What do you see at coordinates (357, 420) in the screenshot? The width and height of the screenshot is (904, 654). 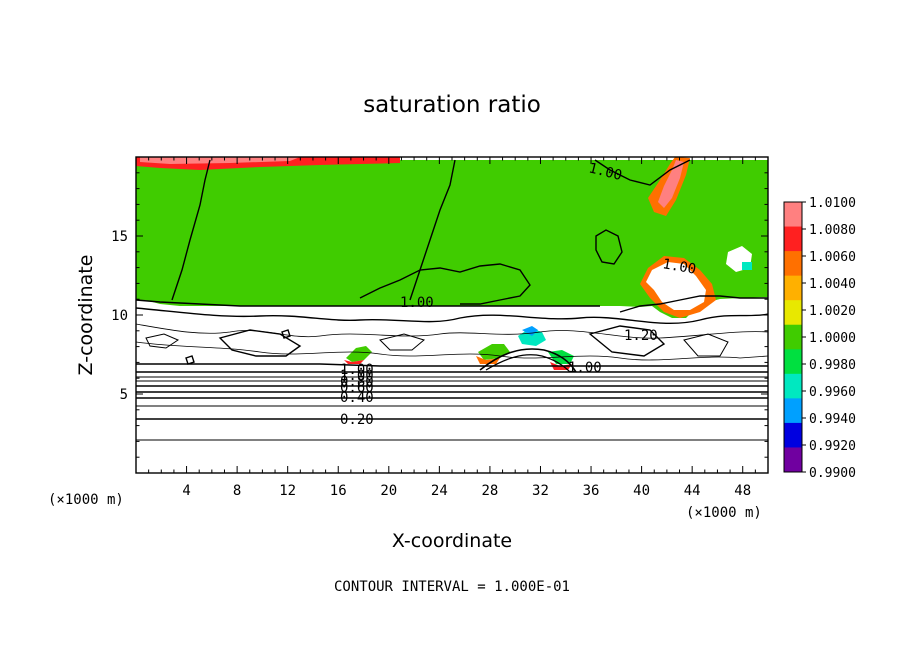 I see `contour-label: 0.20` at bounding box center [357, 420].